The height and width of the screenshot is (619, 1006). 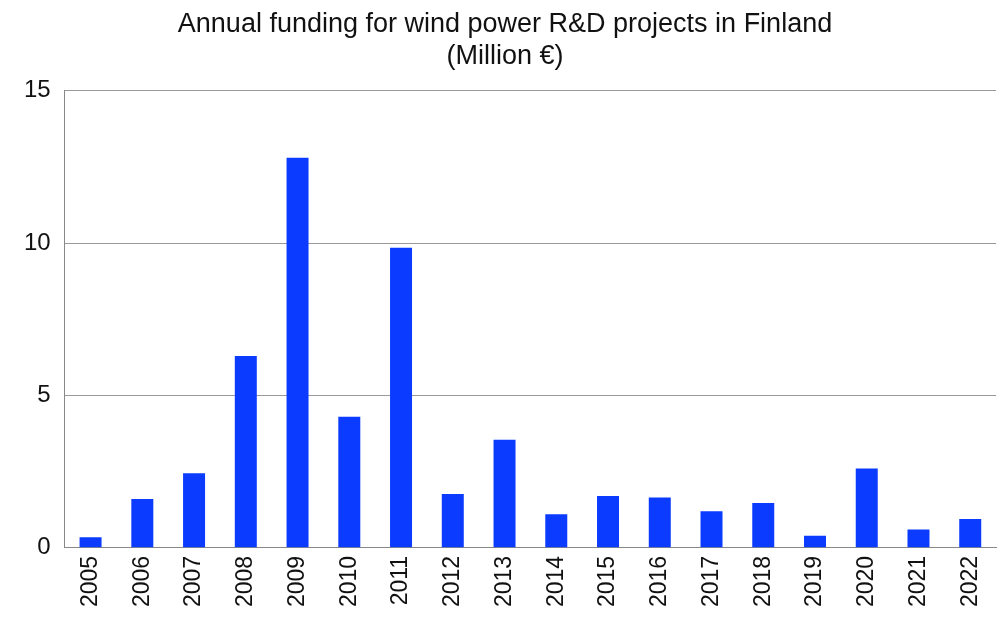 I want to click on y-tick-label: 15, so click(x=37, y=89).